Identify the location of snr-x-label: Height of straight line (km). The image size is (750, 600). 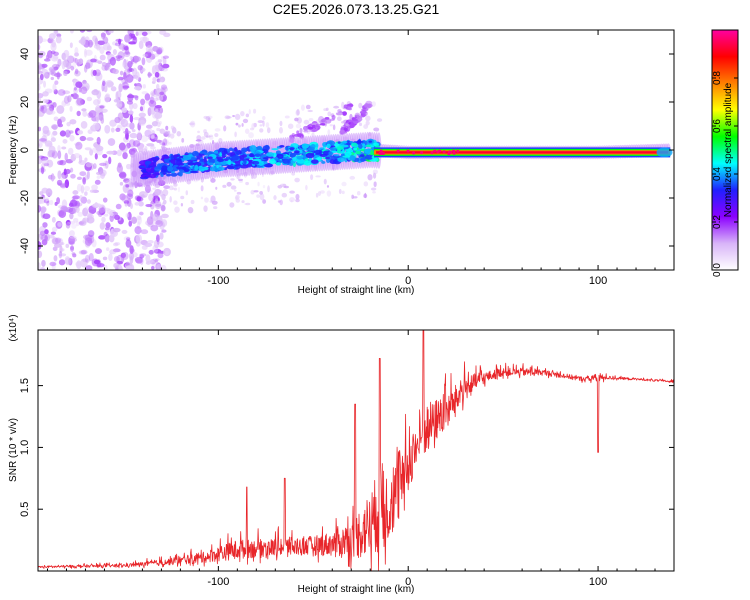
(356, 589).